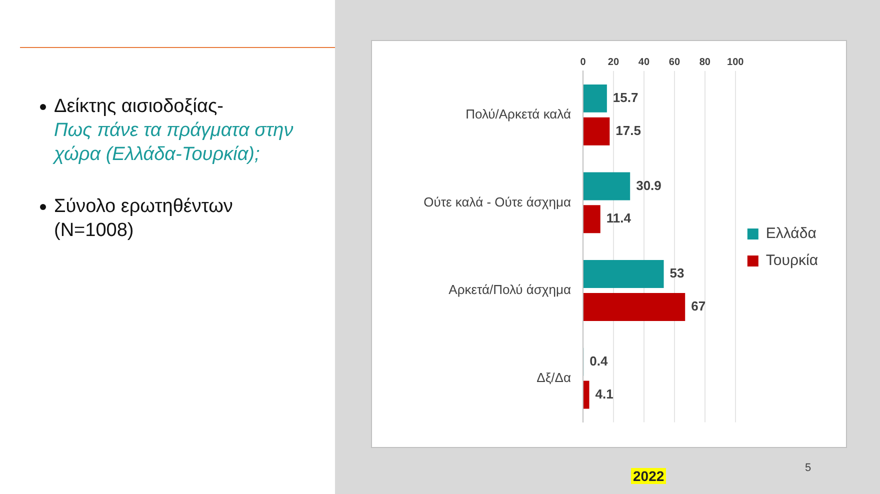 The height and width of the screenshot is (494, 880). Describe the element at coordinates (674, 62) in the screenshot. I see `x-tick-label: 60` at that location.